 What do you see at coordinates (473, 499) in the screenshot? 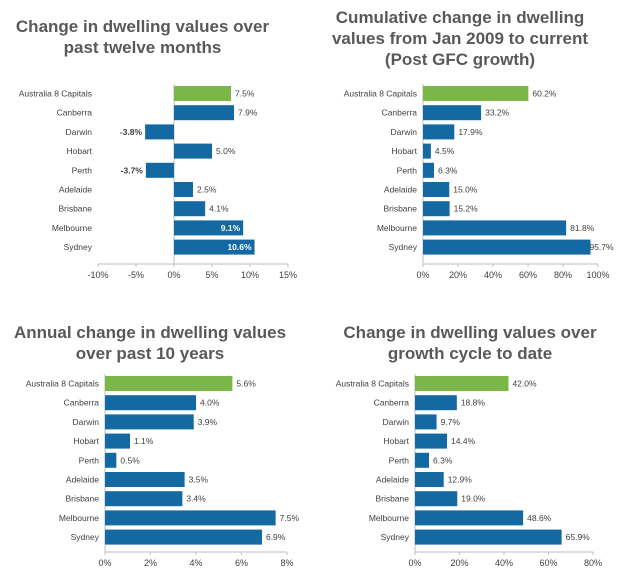
I see `data-label-brisbane: 19.0%` at bounding box center [473, 499].